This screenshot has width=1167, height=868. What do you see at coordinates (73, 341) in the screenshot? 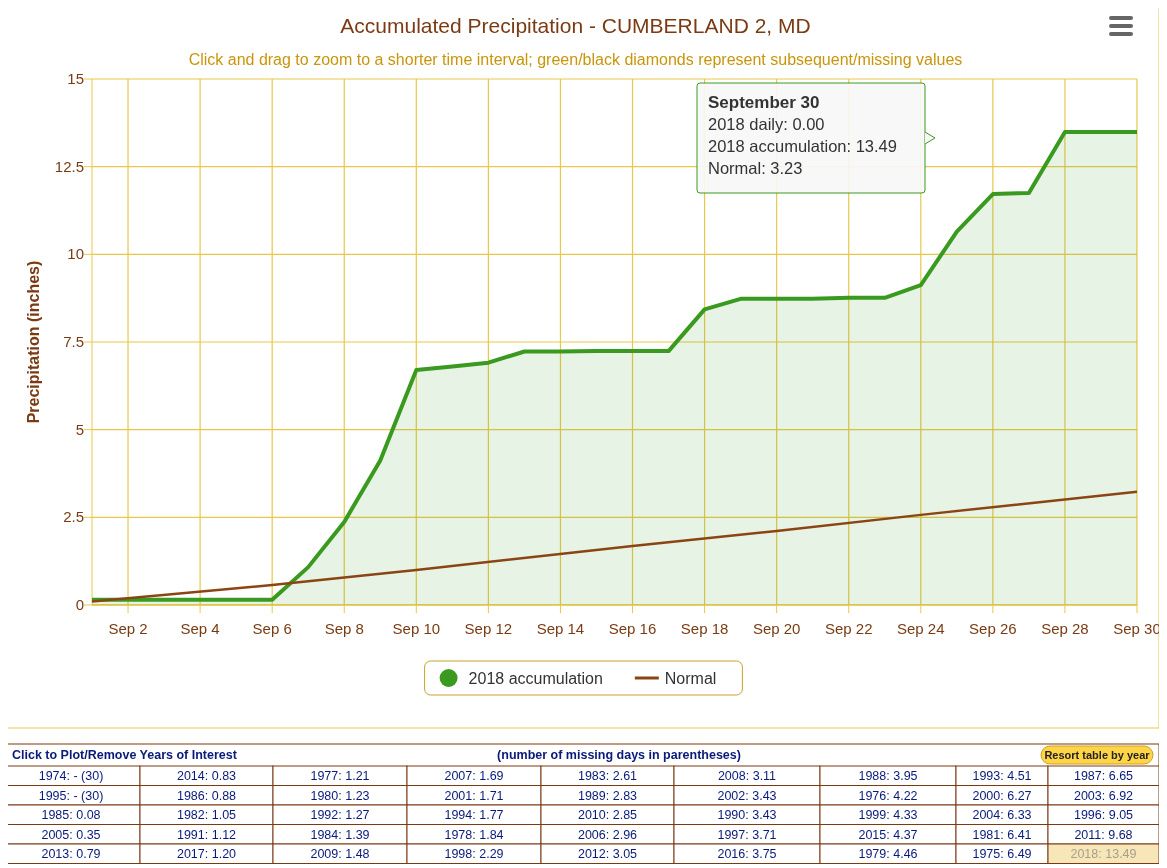
I see `y-tick-label: 7.5` at bounding box center [73, 341].